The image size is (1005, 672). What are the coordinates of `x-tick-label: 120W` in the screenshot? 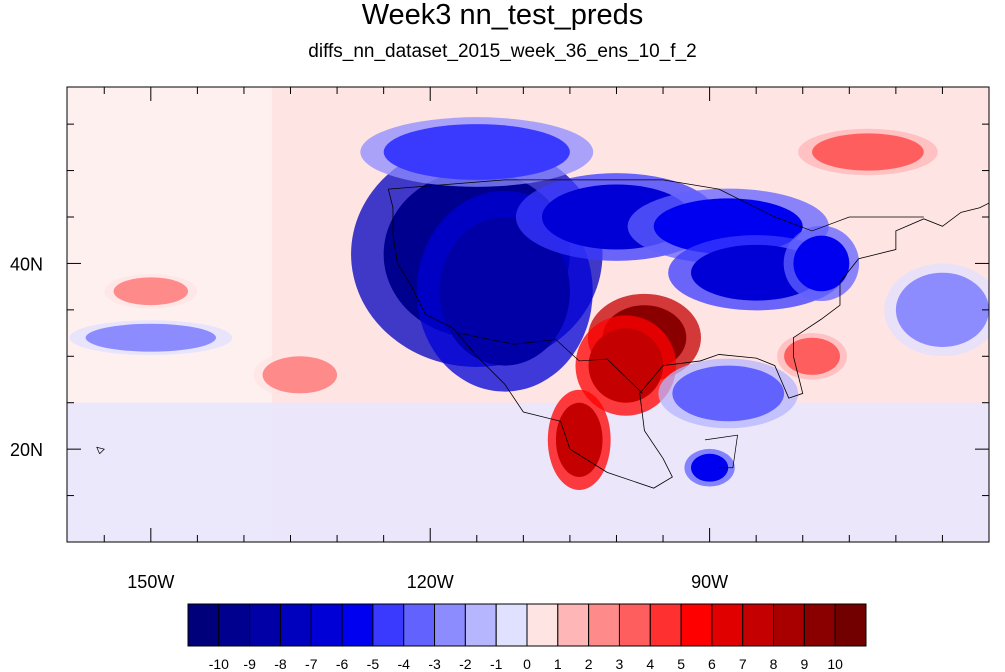 It's located at (430, 582).